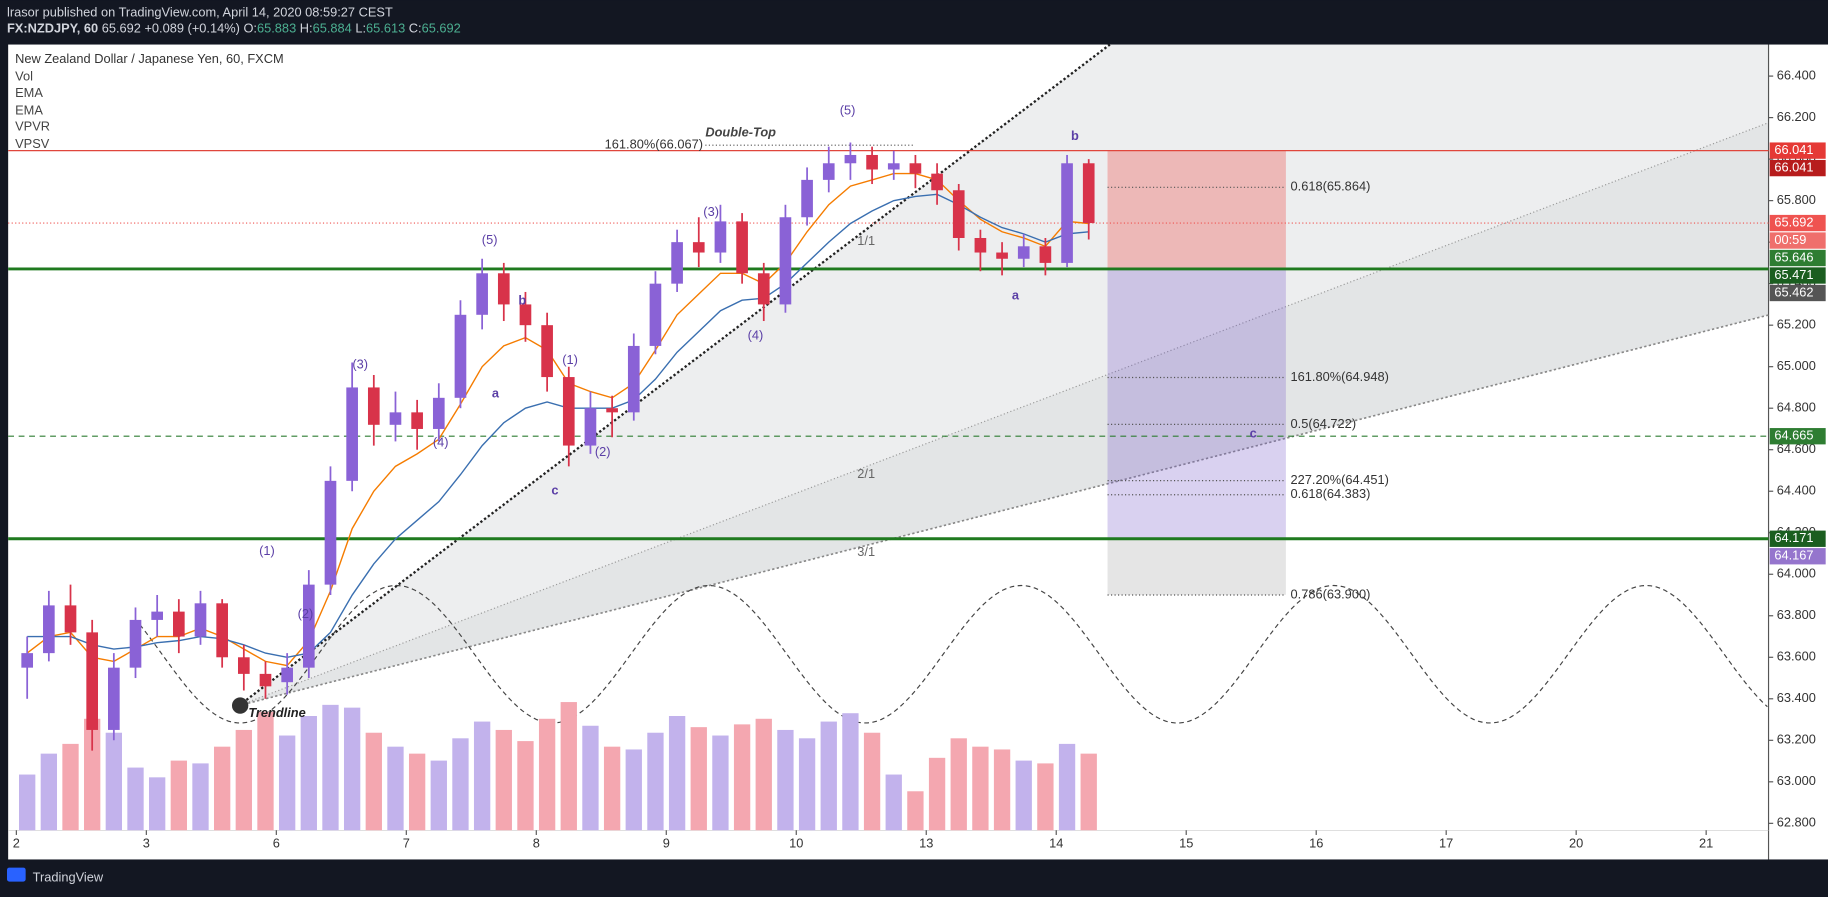 The height and width of the screenshot is (897, 1828). I want to click on y-tick-label: 64.800, so click(1796, 407).